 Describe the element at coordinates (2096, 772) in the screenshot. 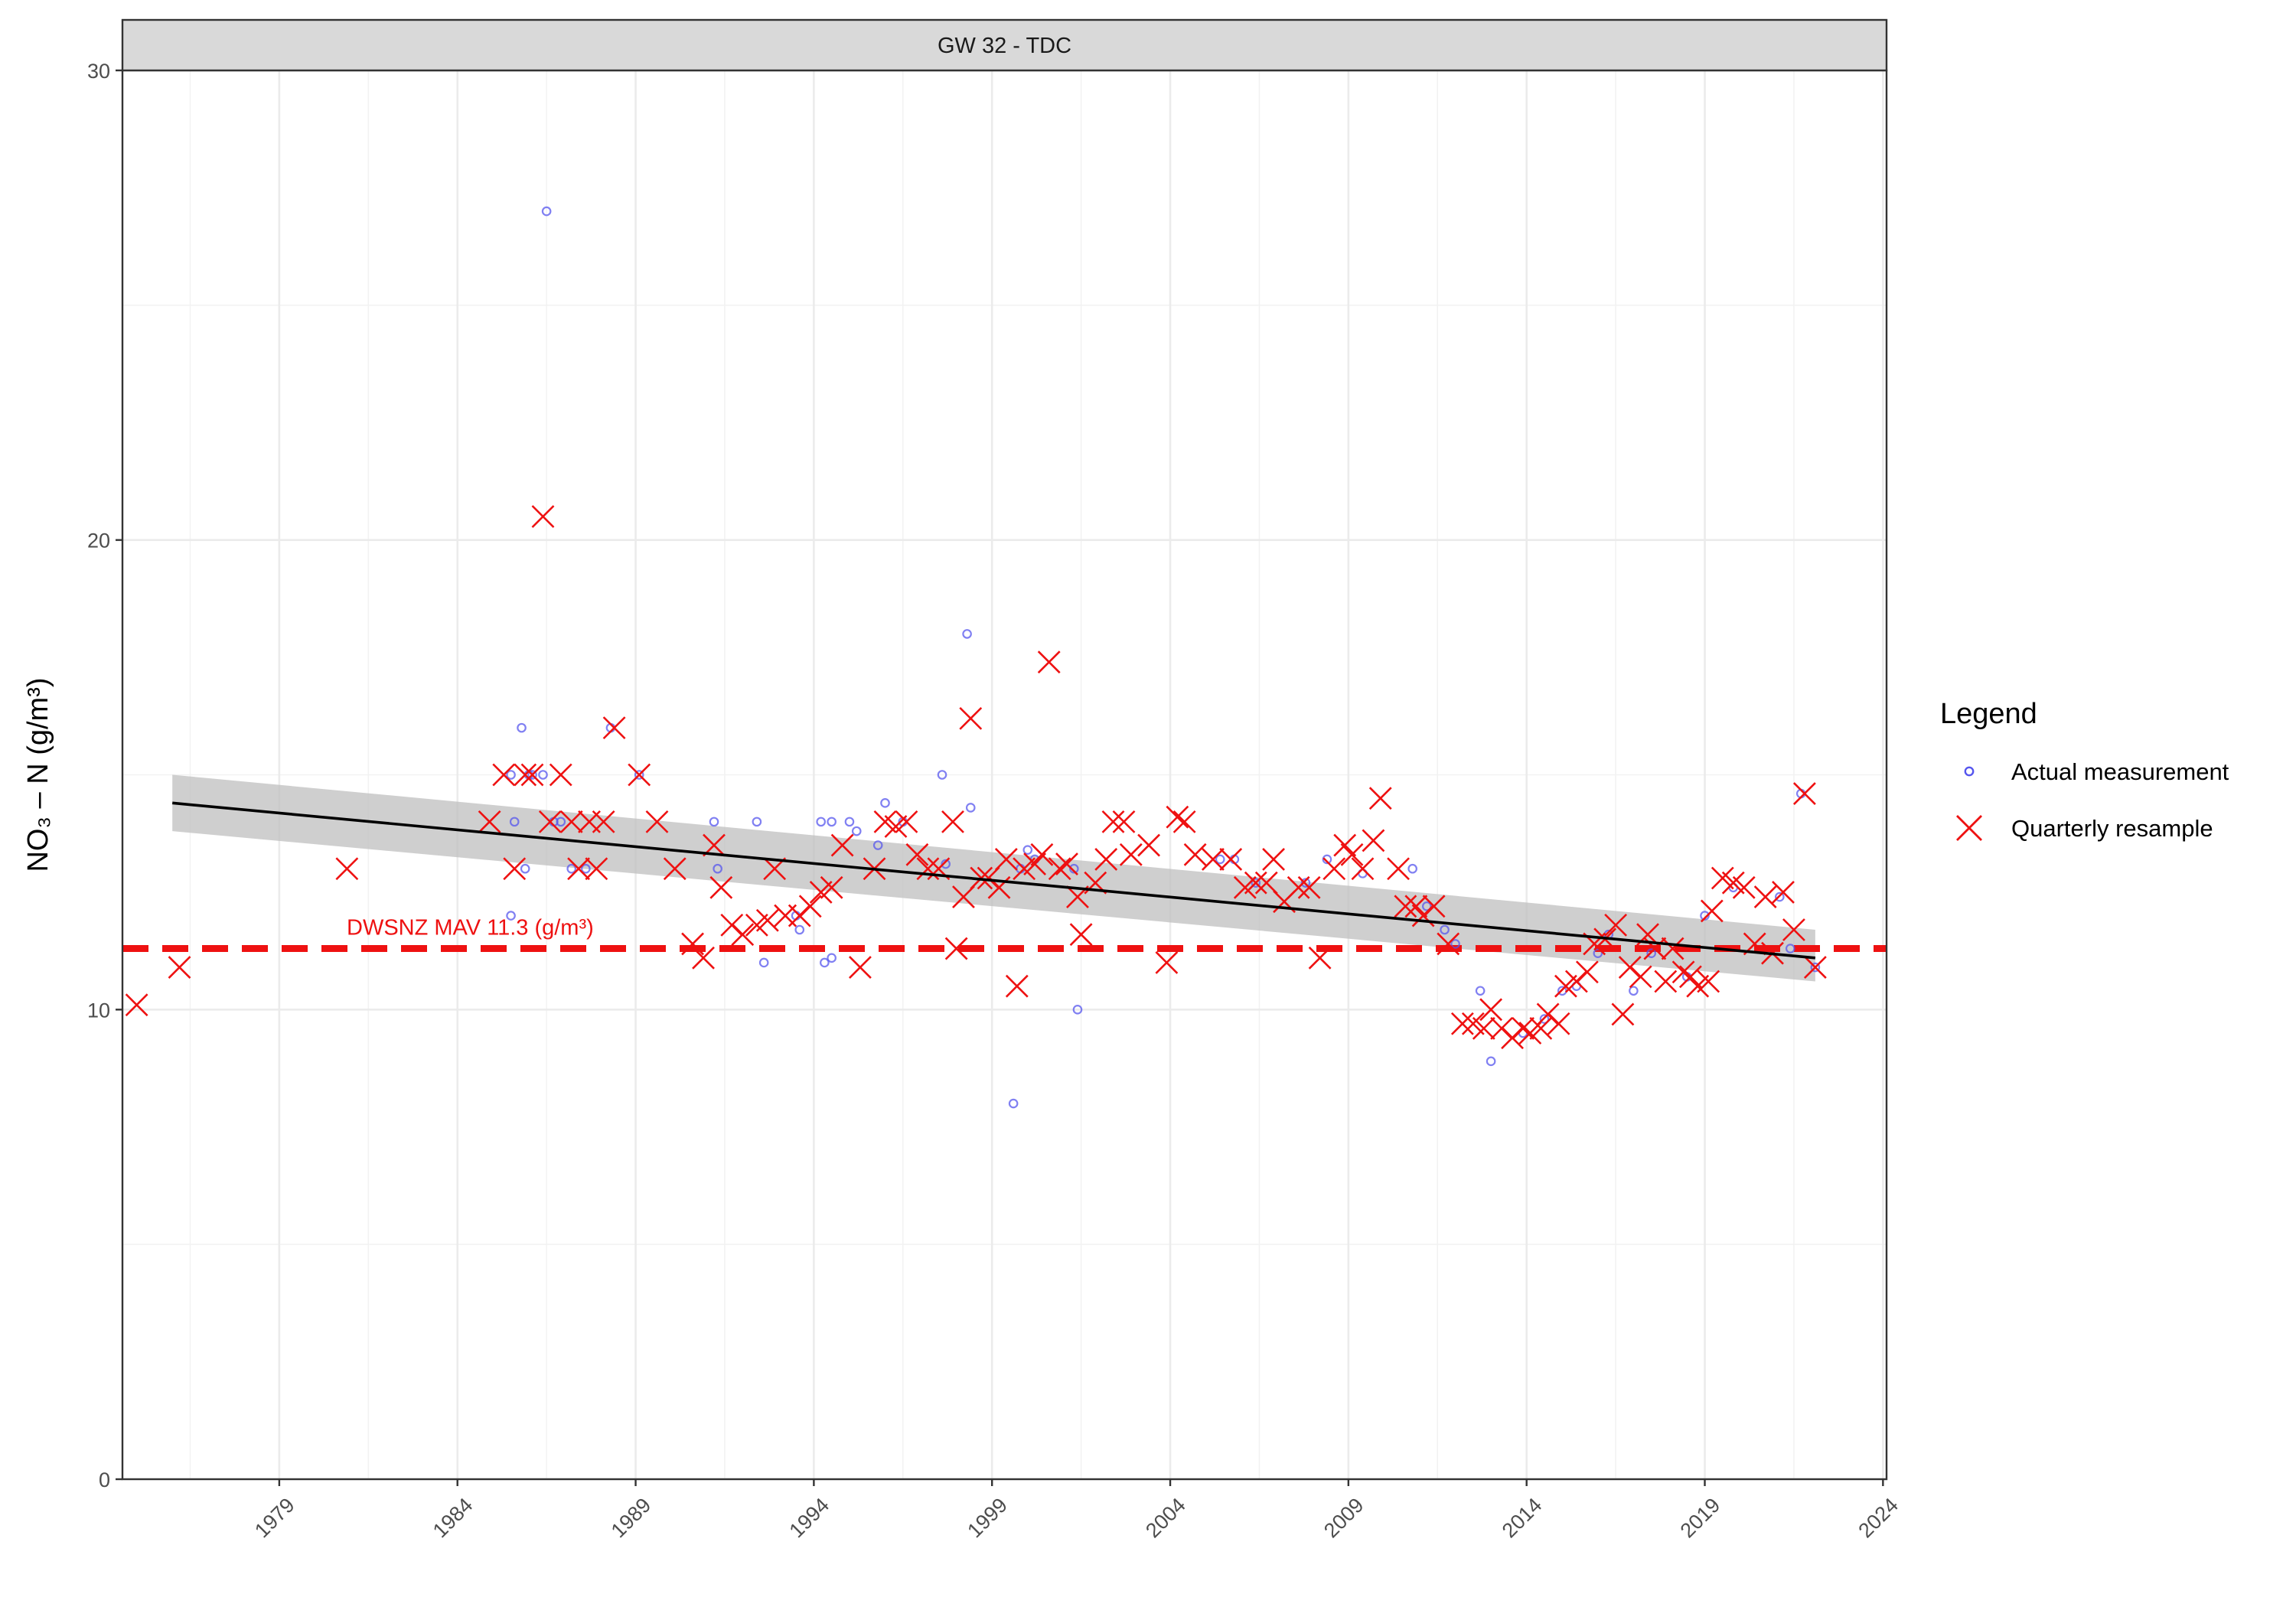

I see `legend-item-actual: Actual measurement` at that location.